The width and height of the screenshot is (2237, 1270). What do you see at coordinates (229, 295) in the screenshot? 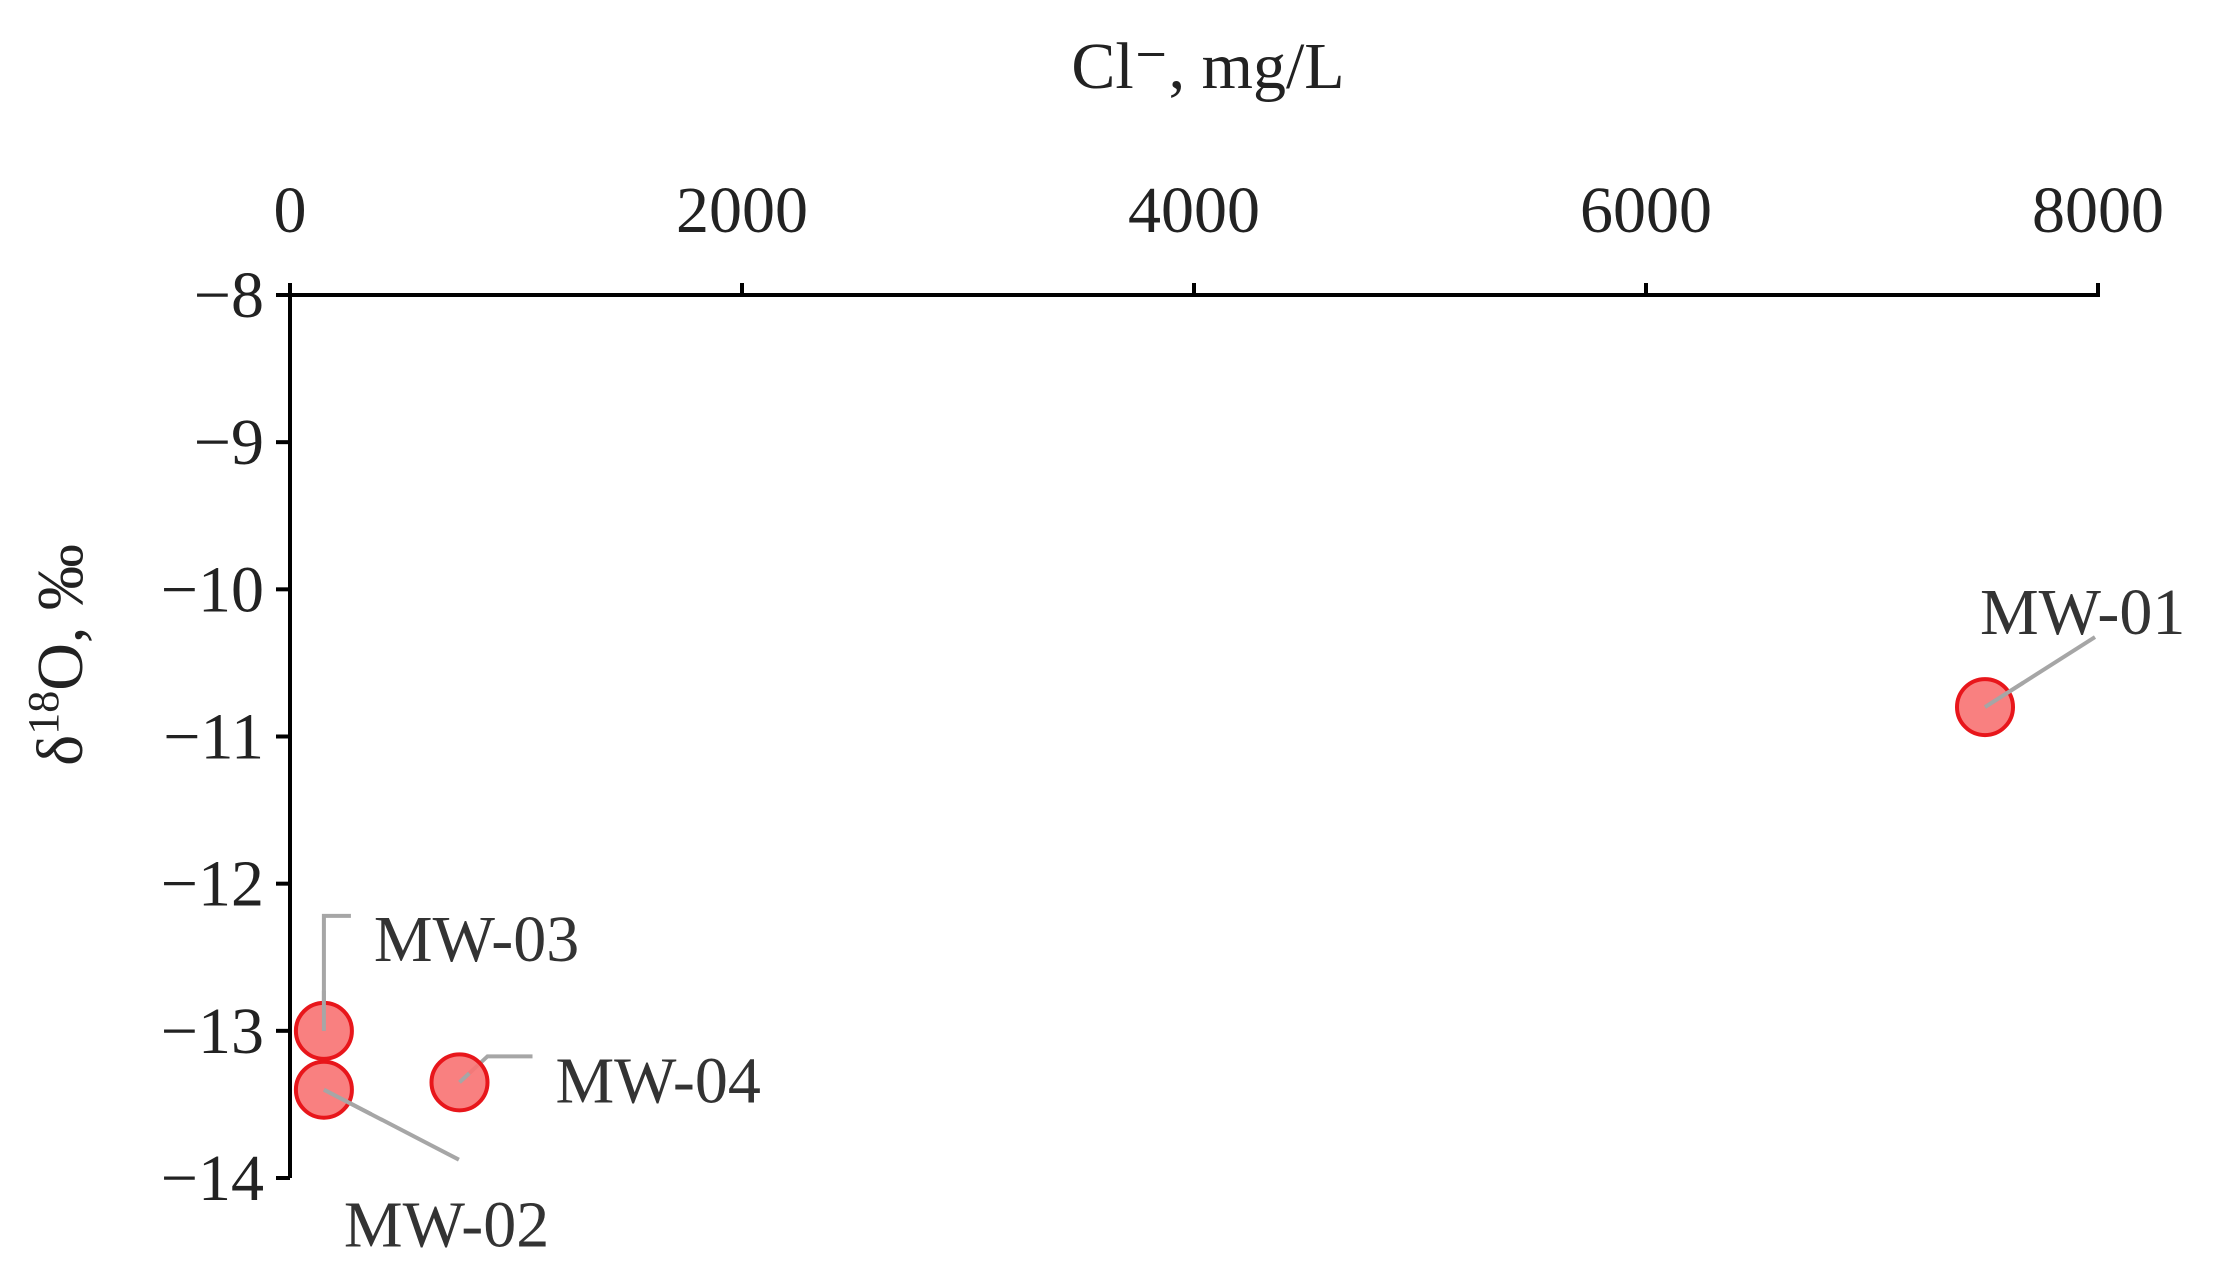
I see `y-tick-label: −8` at bounding box center [229, 295].